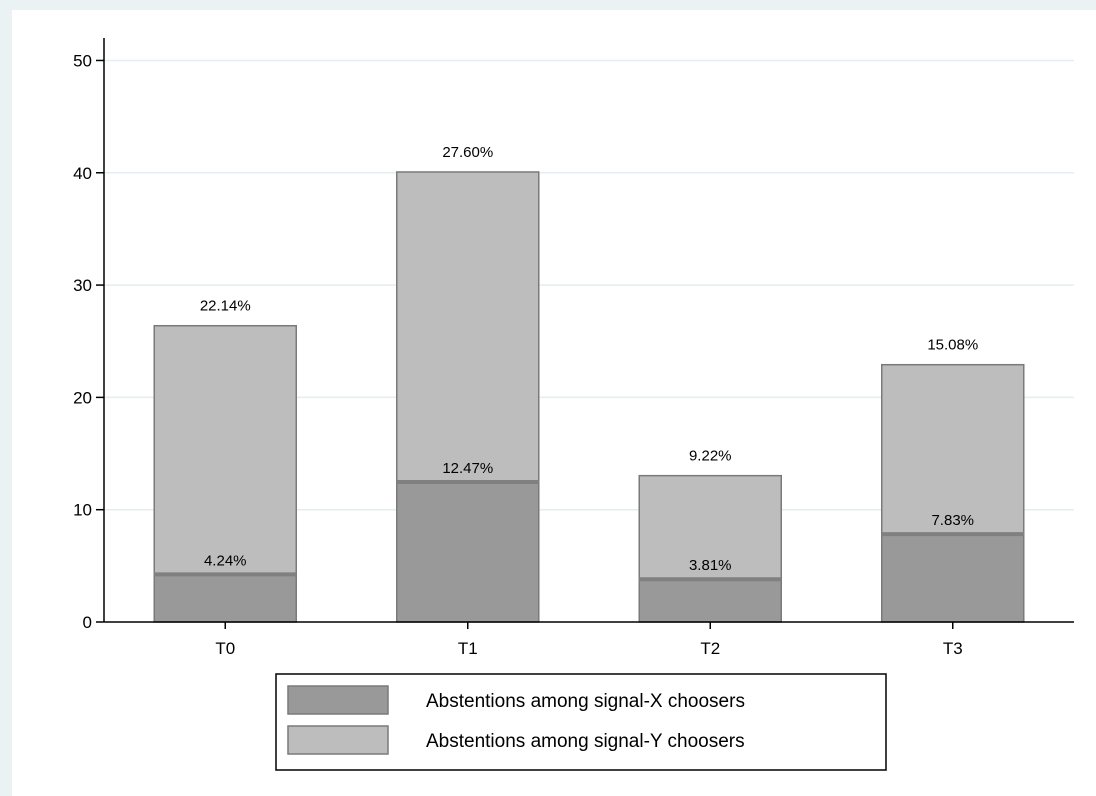 Image resolution: width=1096 pixels, height=796 pixels. Describe the element at coordinates (585, 741) in the screenshot. I see `legend-label-y: Abstentions among signal-Y choosers` at that location.